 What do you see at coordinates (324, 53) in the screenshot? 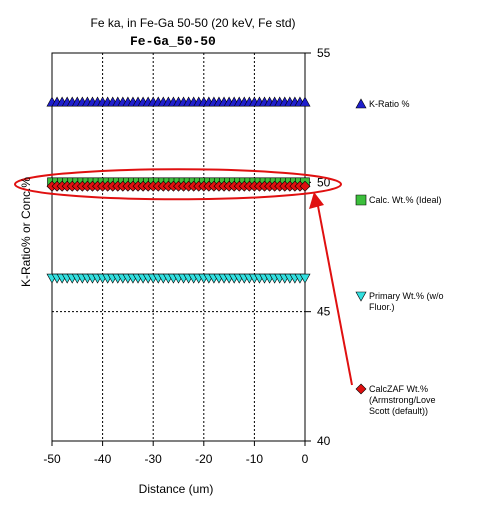
I see `y-tick-label: 55` at bounding box center [324, 53].